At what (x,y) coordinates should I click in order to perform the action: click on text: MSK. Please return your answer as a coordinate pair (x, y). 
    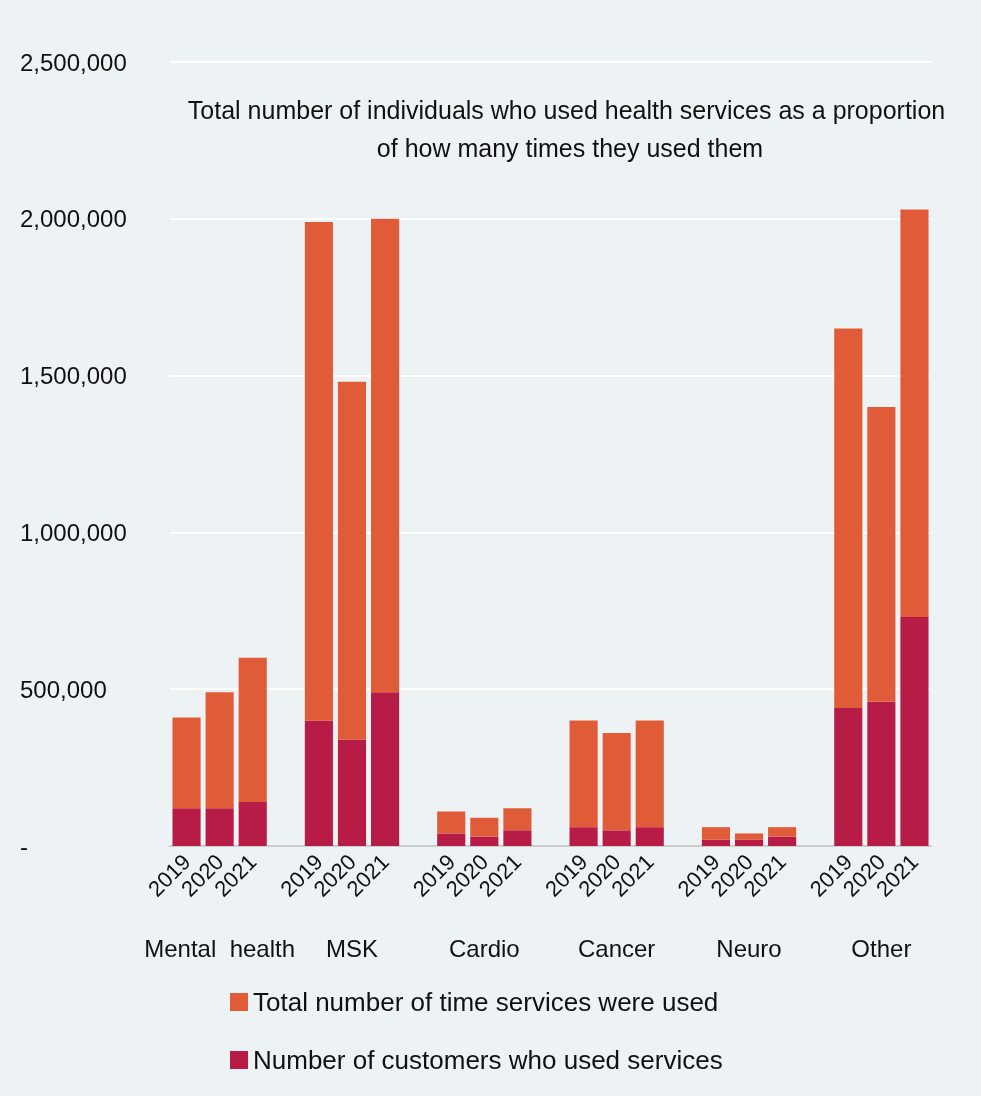
    Looking at the image, I should click on (351, 948).